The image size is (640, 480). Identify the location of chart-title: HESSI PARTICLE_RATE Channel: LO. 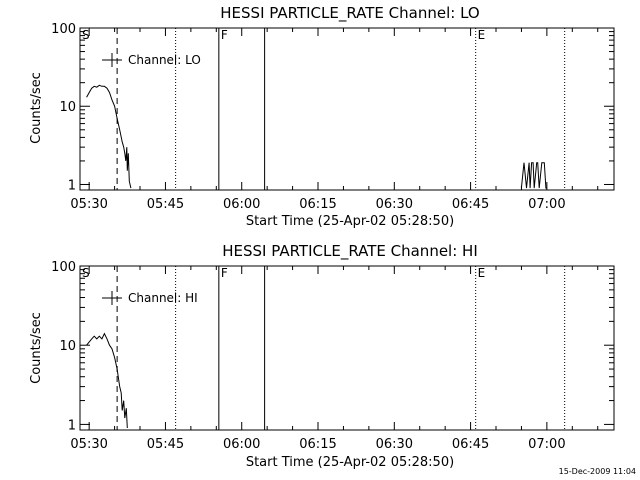
(349, 13).